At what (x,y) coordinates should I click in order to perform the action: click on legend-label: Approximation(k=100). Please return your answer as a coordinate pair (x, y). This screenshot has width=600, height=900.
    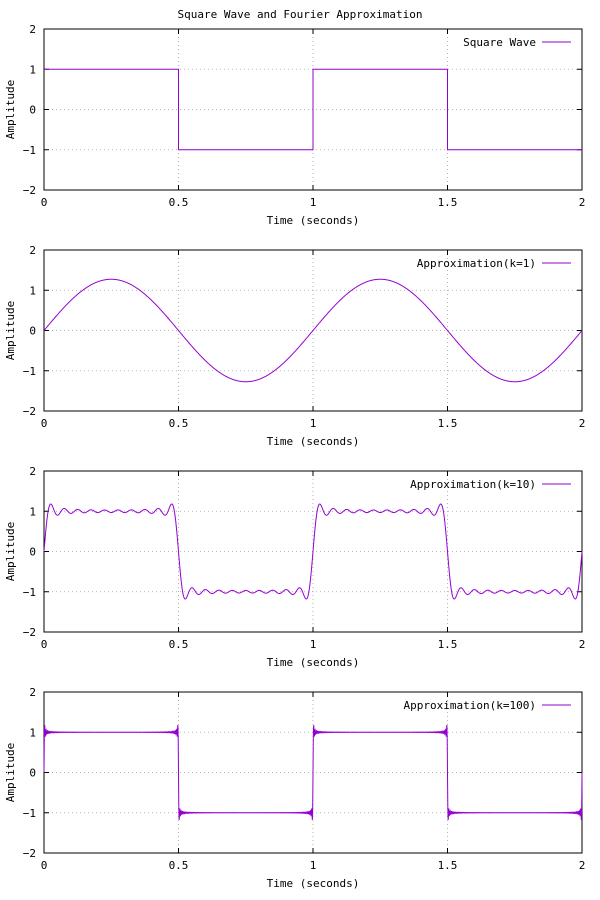
    Looking at the image, I should click on (470, 705).